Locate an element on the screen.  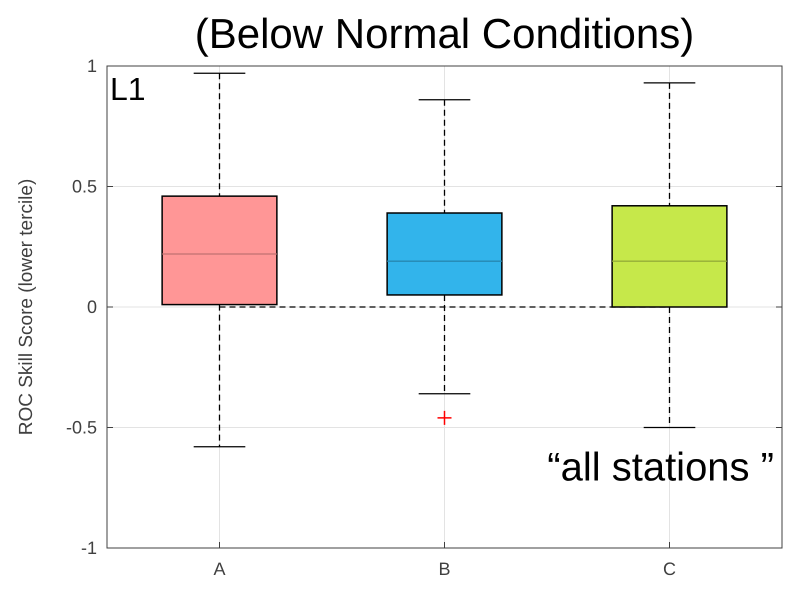
y-tick-label: -1 is located at coordinates (88, 548).